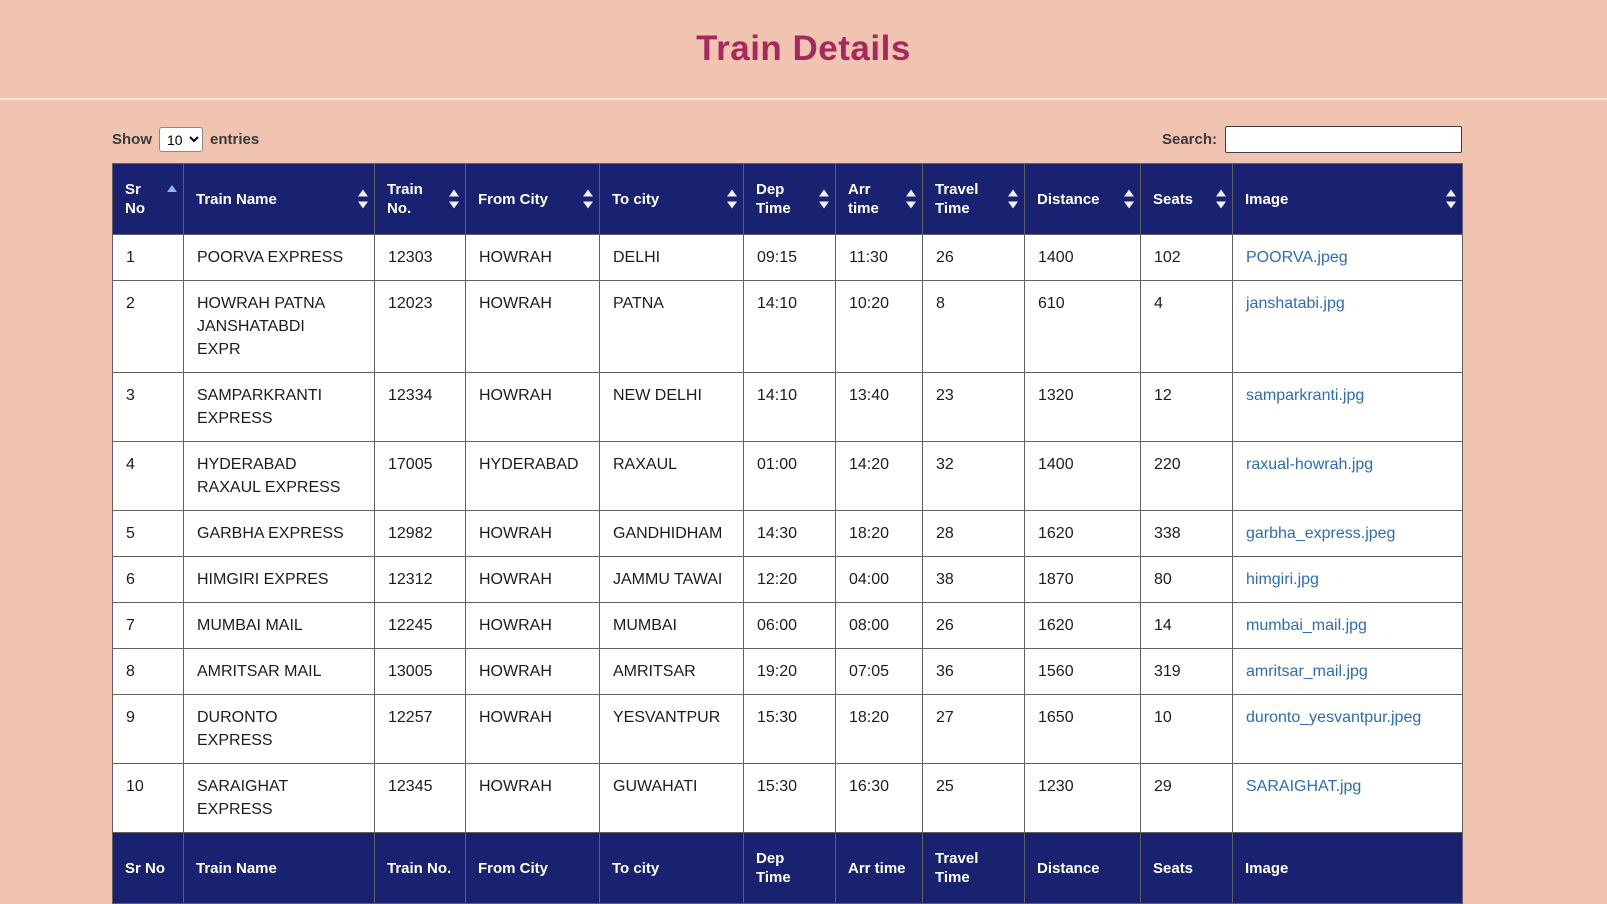 The image size is (1607, 904). What do you see at coordinates (879, 407) in the screenshot?
I see `arr-time-cell: 13:40` at bounding box center [879, 407].